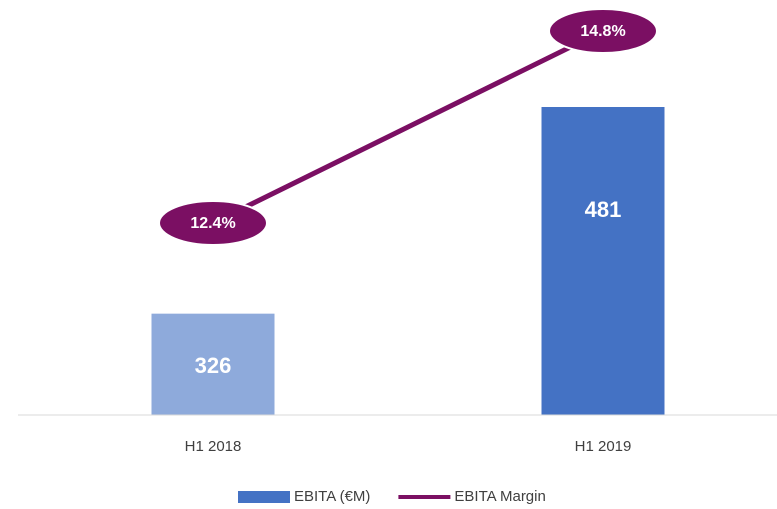 The height and width of the screenshot is (509, 777). Describe the element at coordinates (603, 209) in the screenshot. I see `bar-value-label: 481` at that location.